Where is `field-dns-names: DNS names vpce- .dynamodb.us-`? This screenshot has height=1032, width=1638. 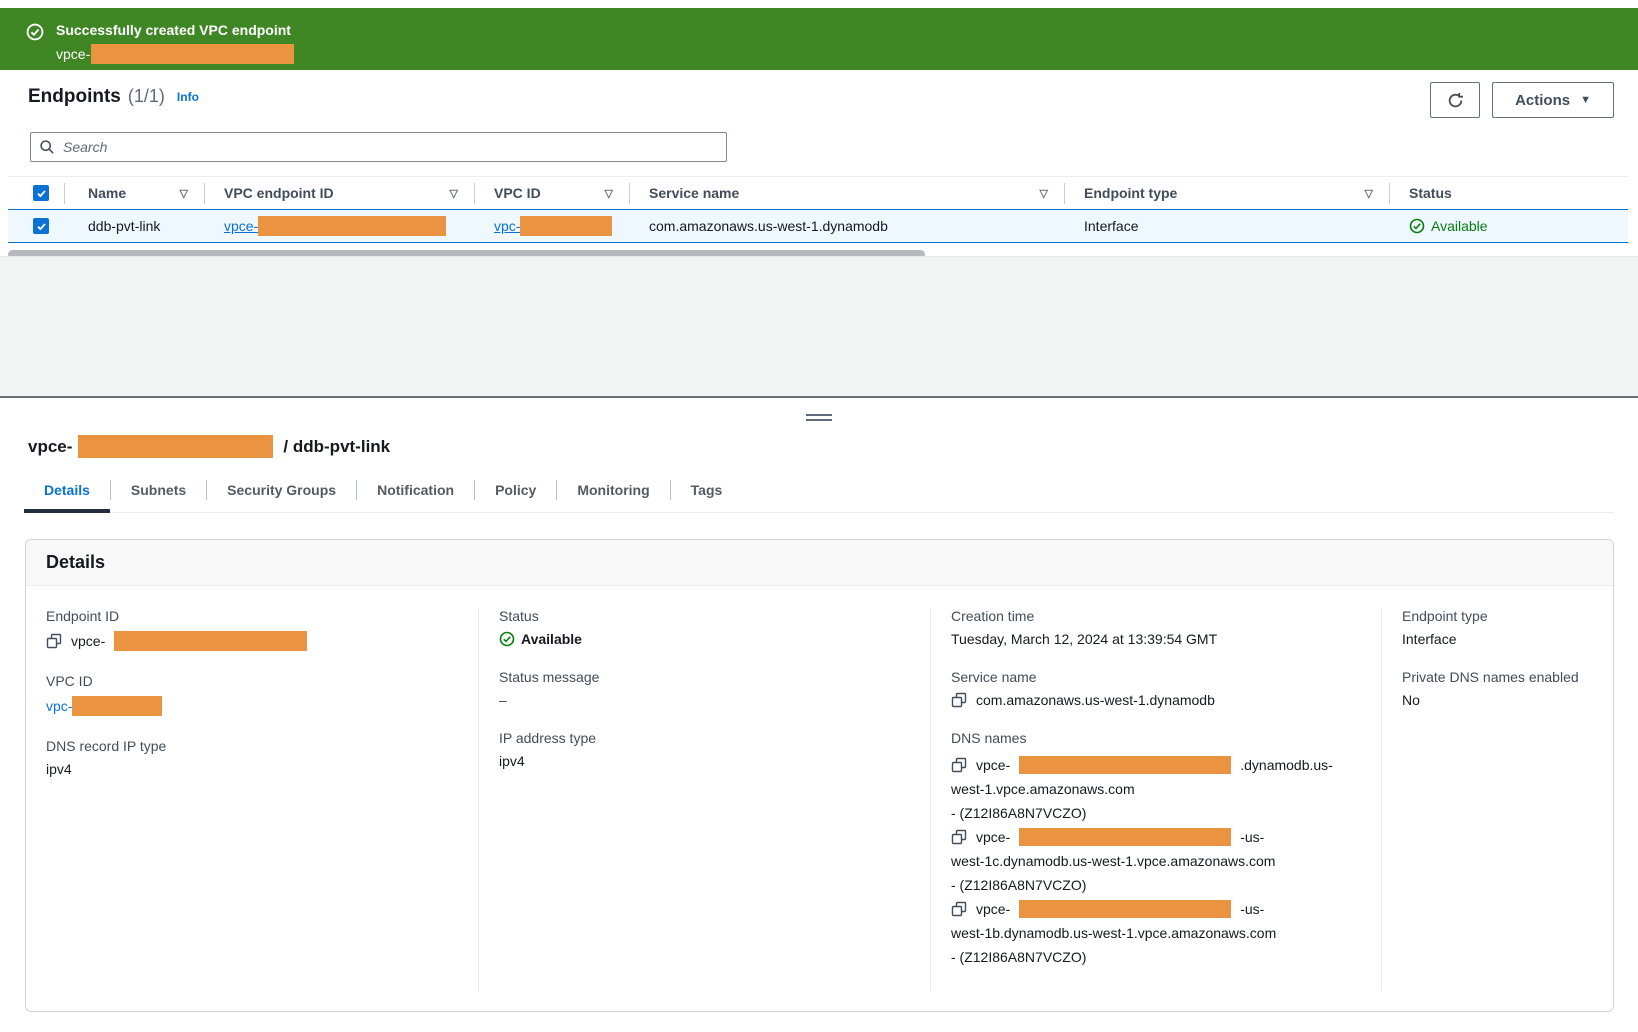 field-dns-names: DNS names vpce- .dynamodb.us- is located at coordinates (1154, 849).